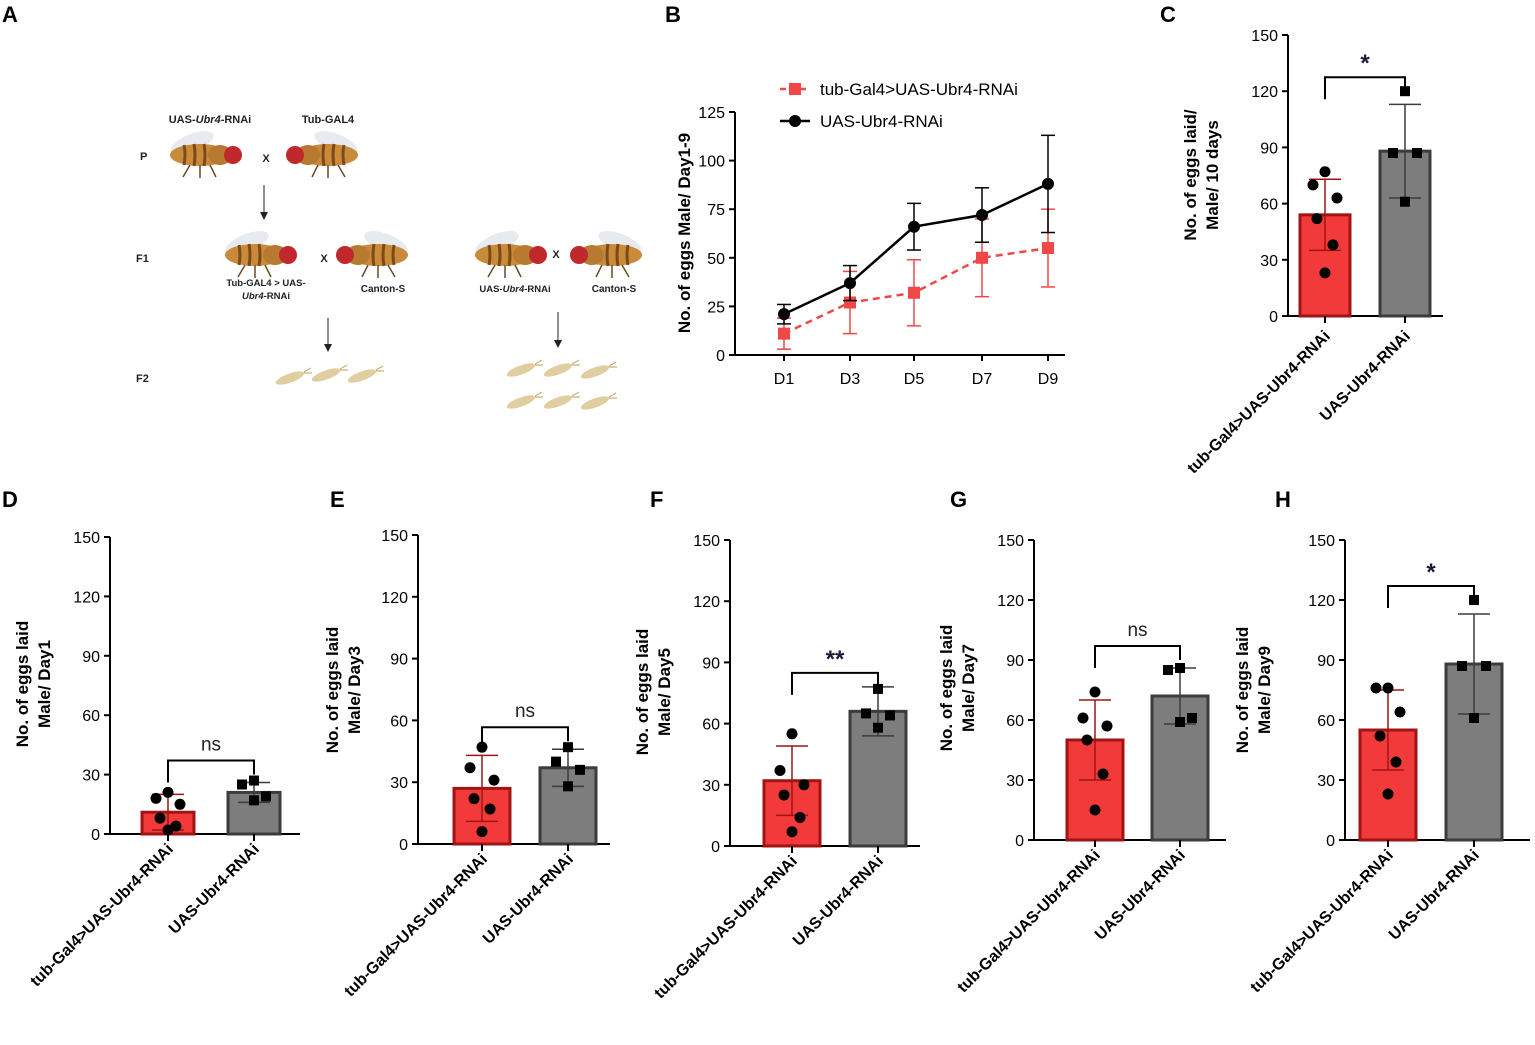 The height and width of the screenshot is (1045, 1535). I want to click on fly-parent-uas, so click(204, 152).